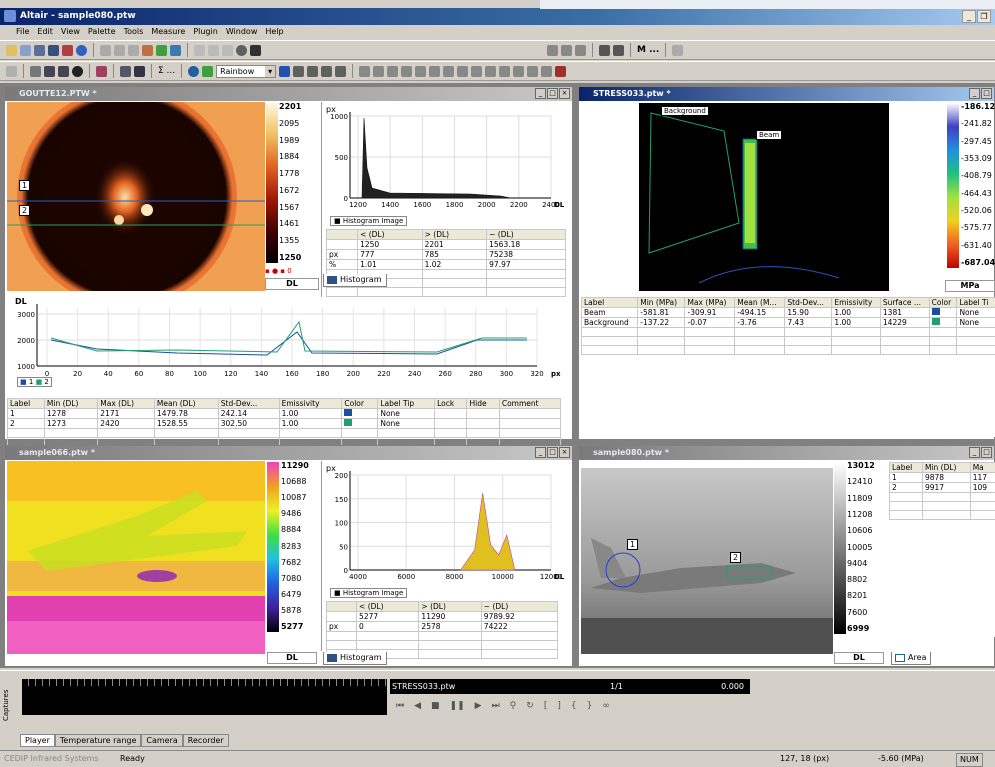 Image resolution: width=995 pixels, height=767 pixels. What do you see at coordinates (341, 71) in the screenshot?
I see `bars4-icon` at bounding box center [341, 71].